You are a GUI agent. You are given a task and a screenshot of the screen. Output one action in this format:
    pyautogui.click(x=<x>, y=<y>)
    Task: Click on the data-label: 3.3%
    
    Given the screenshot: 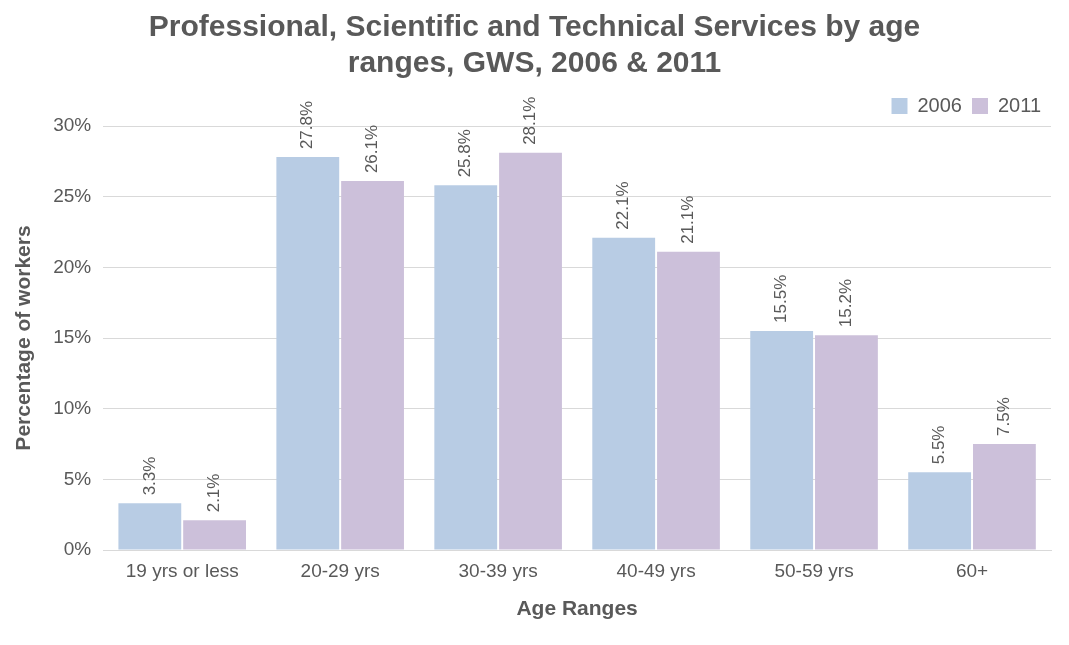 What is the action you would take?
    pyautogui.click(x=149, y=476)
    